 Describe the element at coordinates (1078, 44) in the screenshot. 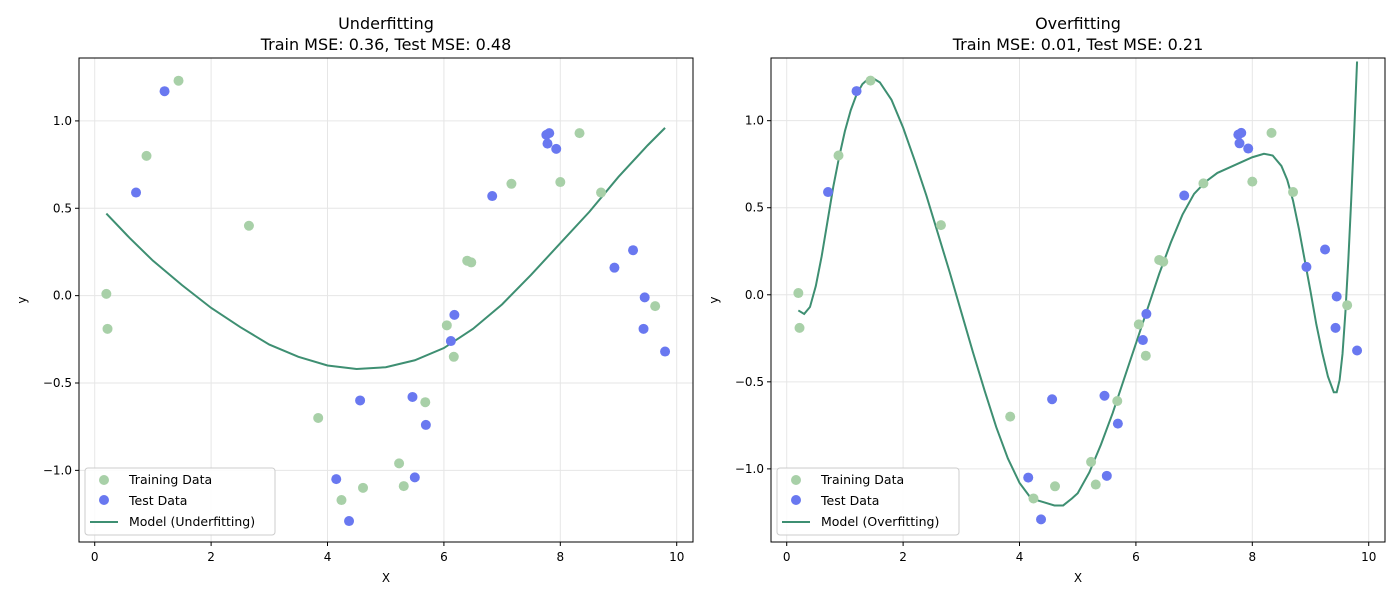

I see `chart-subtitle: Train MSE: 0.01, Test MSE: 0.21` at that location.